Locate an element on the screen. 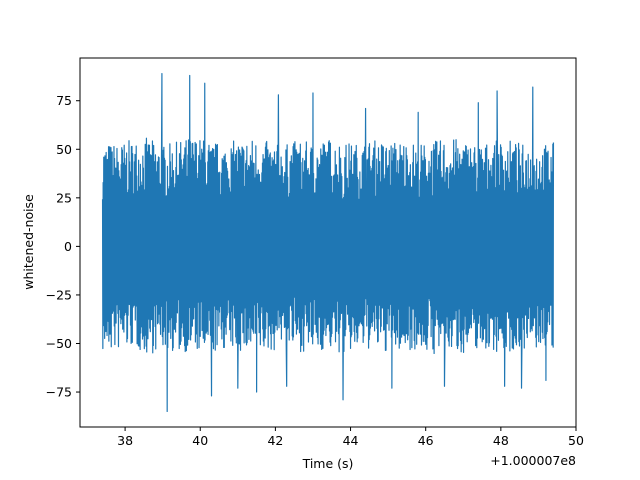 This screenshot has width=640, height=480. y-tick-label: 75 is located at coordinates (64, 100).